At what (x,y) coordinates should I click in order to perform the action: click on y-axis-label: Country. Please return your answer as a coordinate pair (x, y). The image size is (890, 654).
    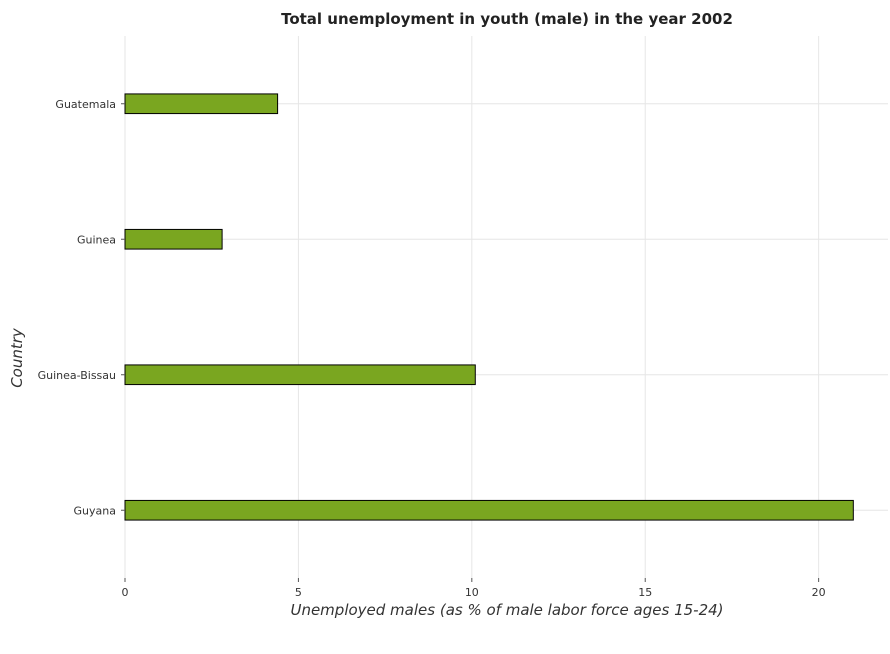
    Looking at the image, I should click on (17, 357).